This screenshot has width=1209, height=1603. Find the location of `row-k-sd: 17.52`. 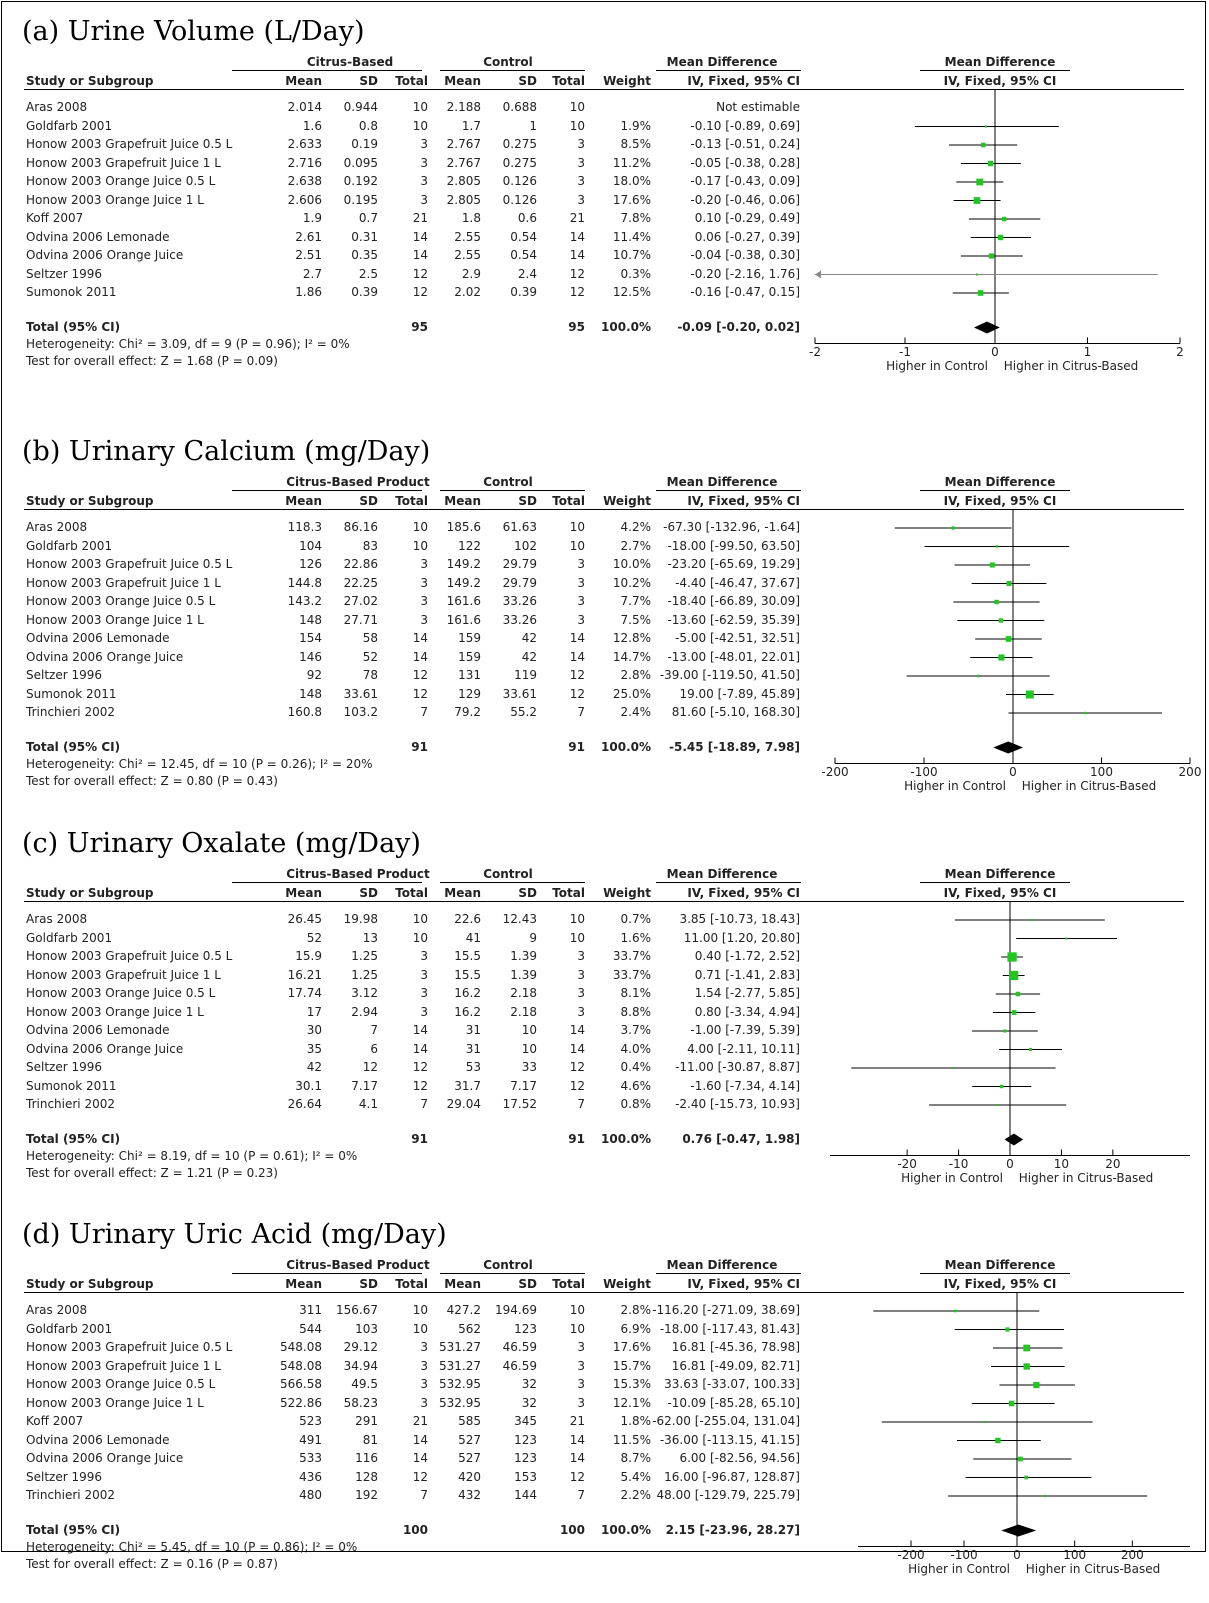

row-k-sd: 17.52 is located at coordinates (520, 1104).